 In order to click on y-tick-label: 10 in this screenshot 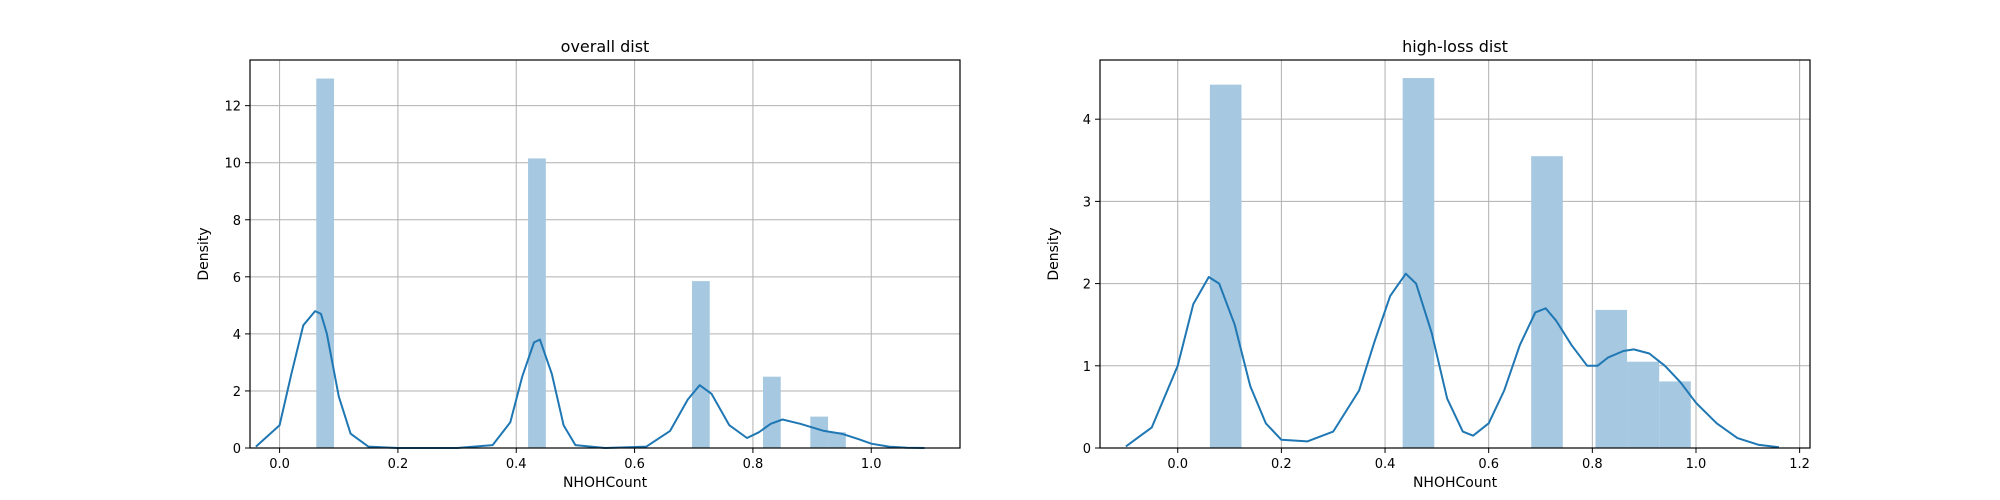, I will do `click(232, 164)`.